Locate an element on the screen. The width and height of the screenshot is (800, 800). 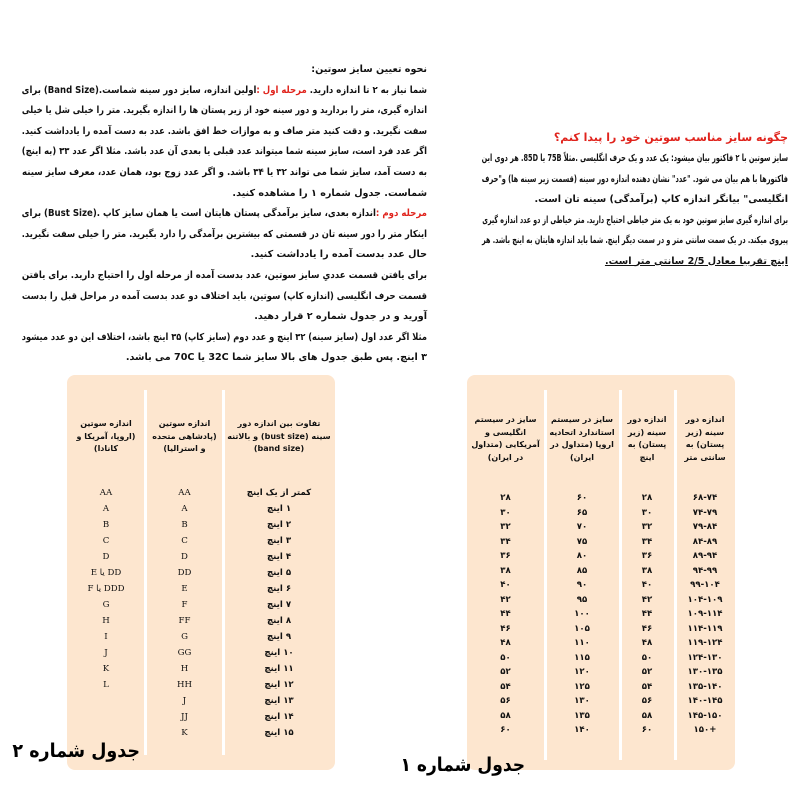
table-cell: ۹ اینچ is located at coordinates (279, 637).